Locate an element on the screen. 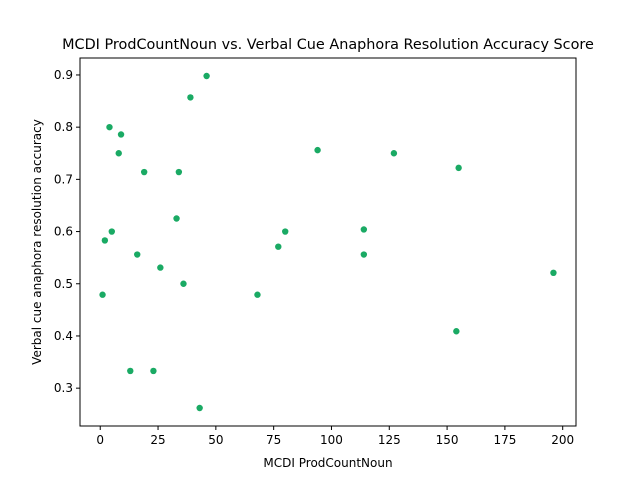 The height and width of the screenshot is (484, 640). x-tick-label: 75 is located at coordinates (273, 440).